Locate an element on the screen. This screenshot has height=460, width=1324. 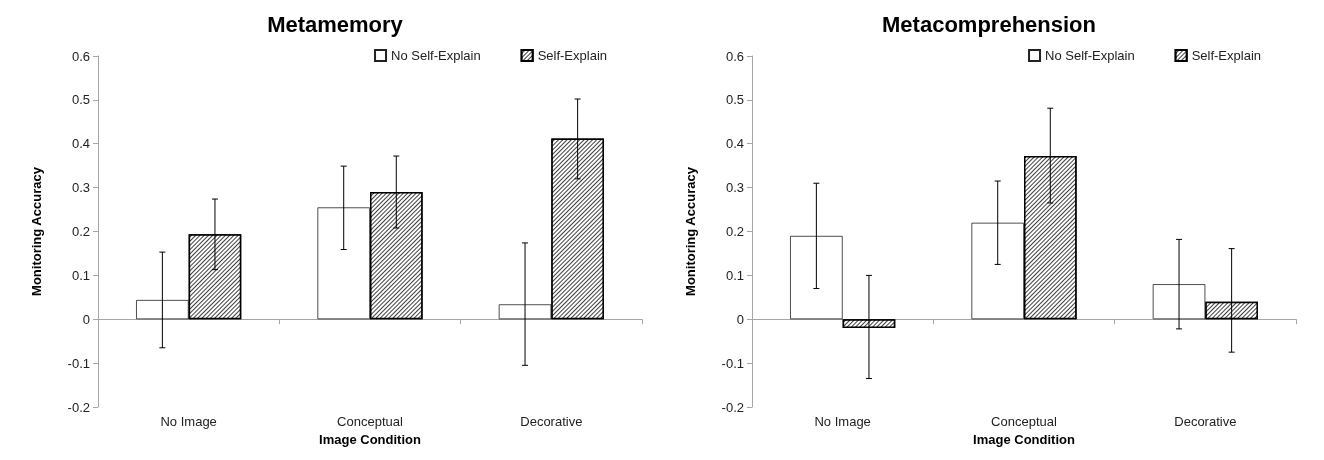
chart-title: Metacomprehension is located at coordinates (989, 24).